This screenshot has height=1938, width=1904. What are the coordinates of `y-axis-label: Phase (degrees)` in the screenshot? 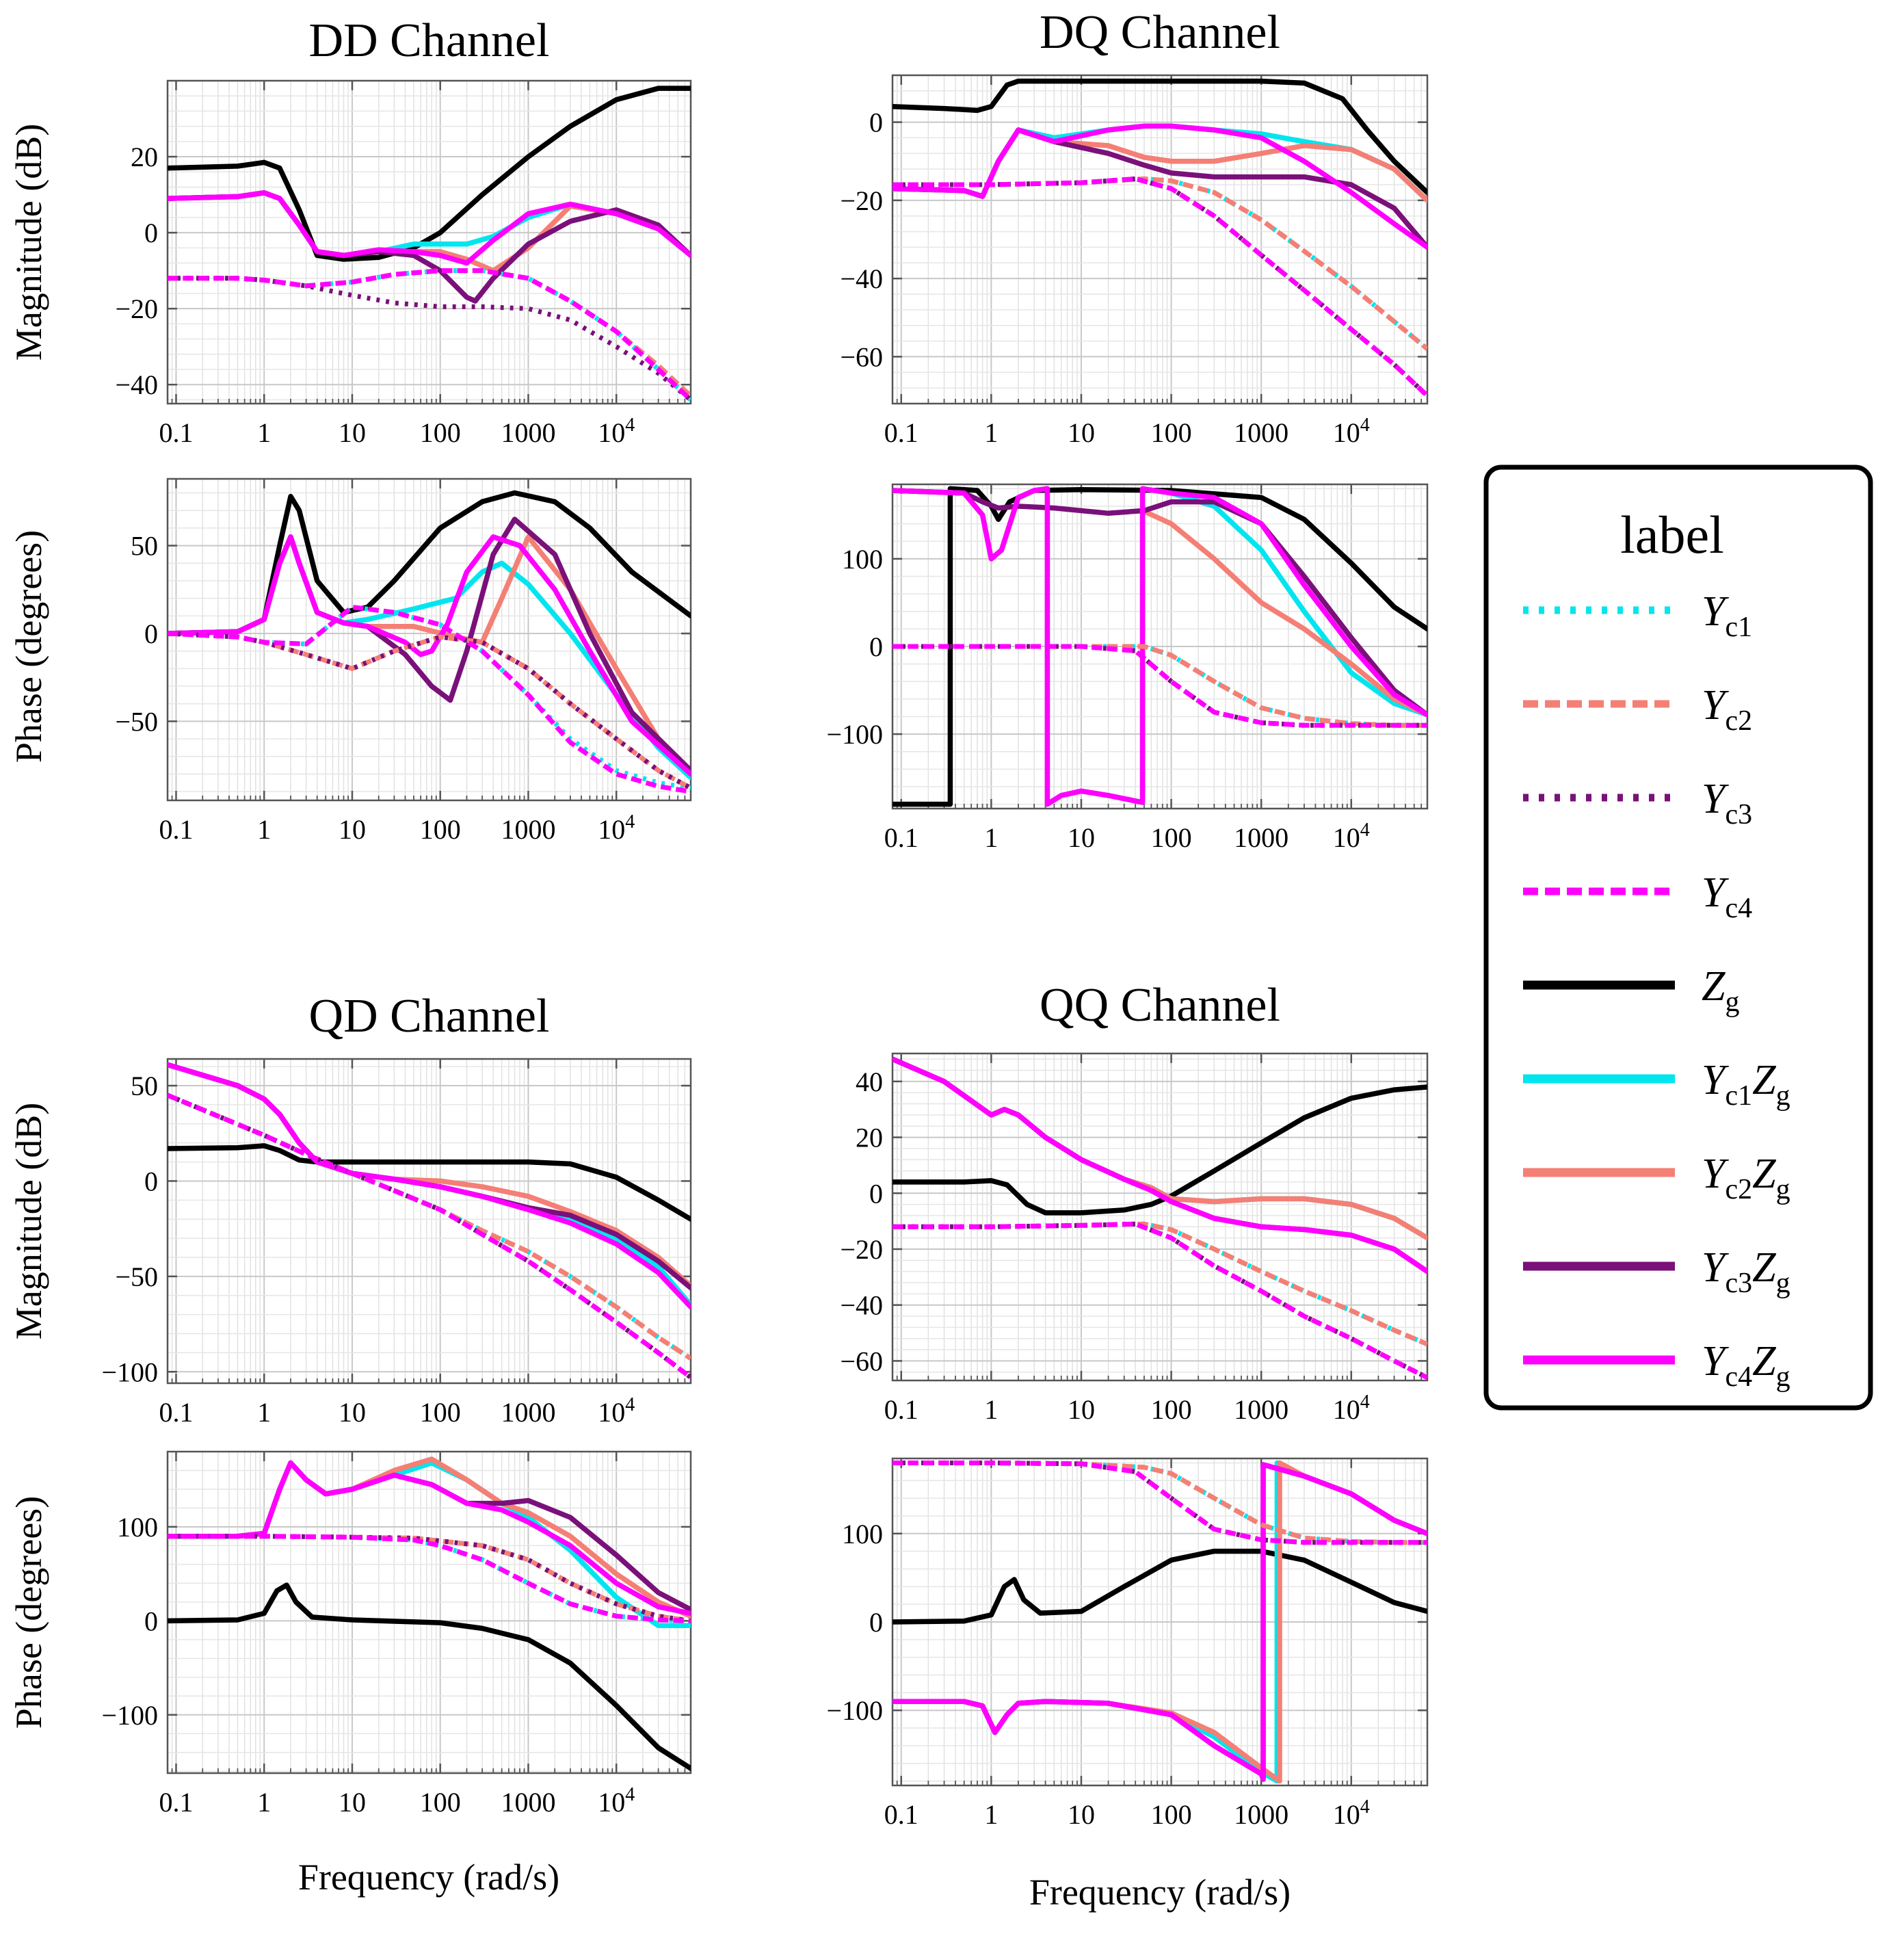 It's located at (28, 1612).